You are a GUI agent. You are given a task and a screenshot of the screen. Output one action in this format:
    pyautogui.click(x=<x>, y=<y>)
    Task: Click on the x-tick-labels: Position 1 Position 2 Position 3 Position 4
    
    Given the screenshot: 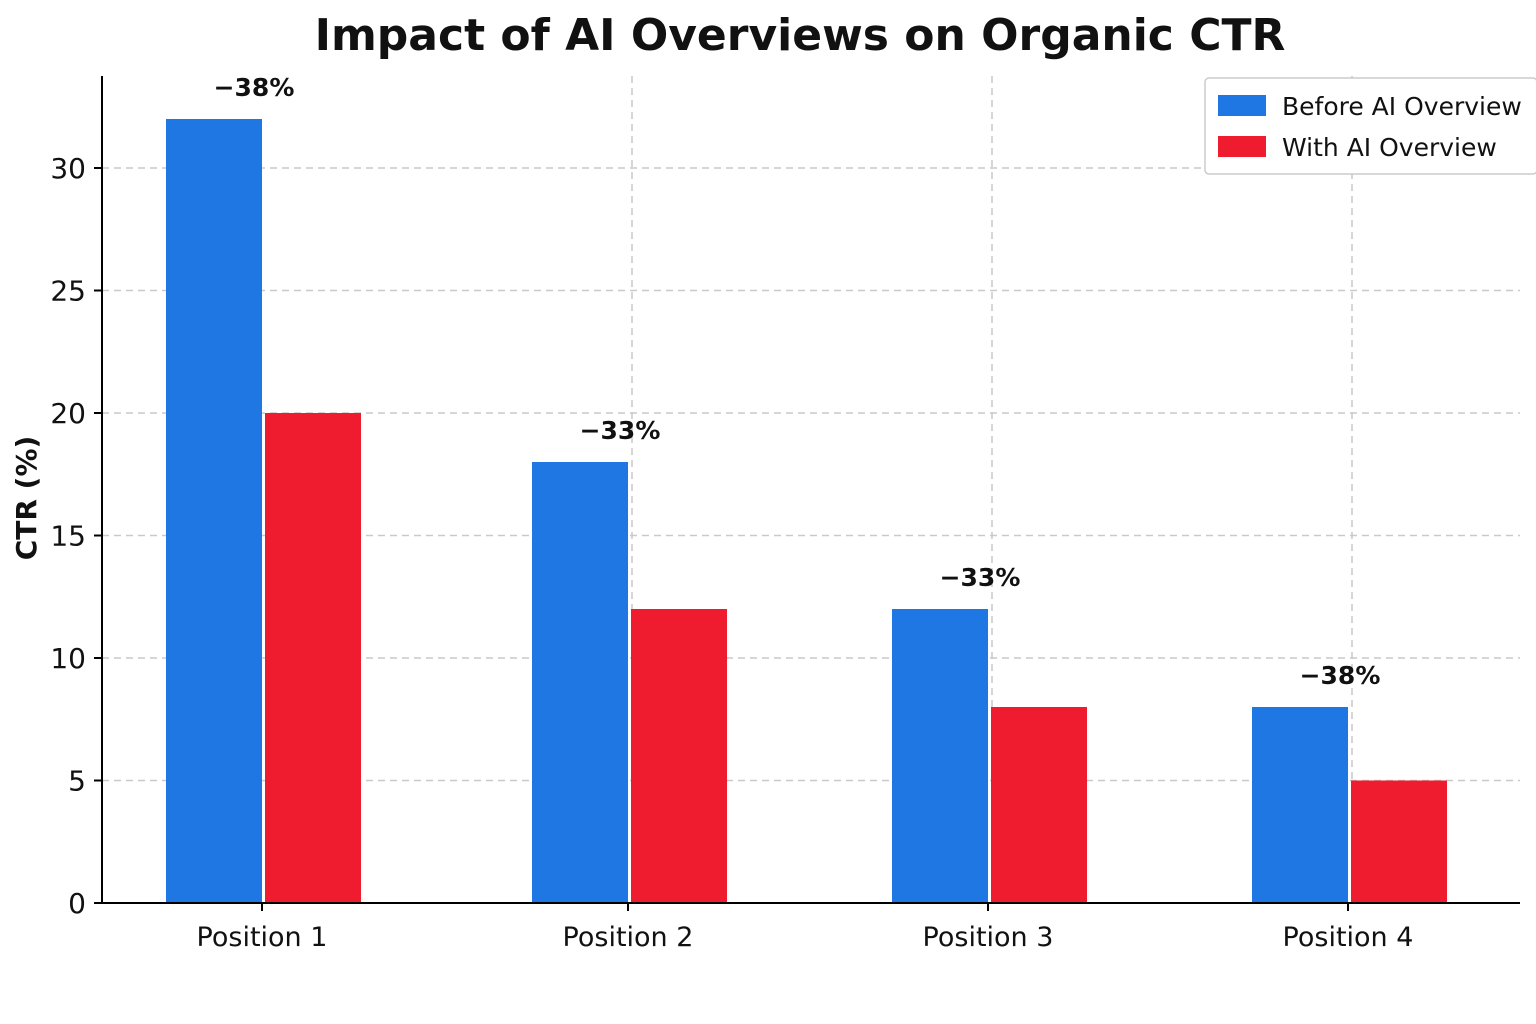 What is the action you would take?
    pyautogui.click(x=805, y=928)
    